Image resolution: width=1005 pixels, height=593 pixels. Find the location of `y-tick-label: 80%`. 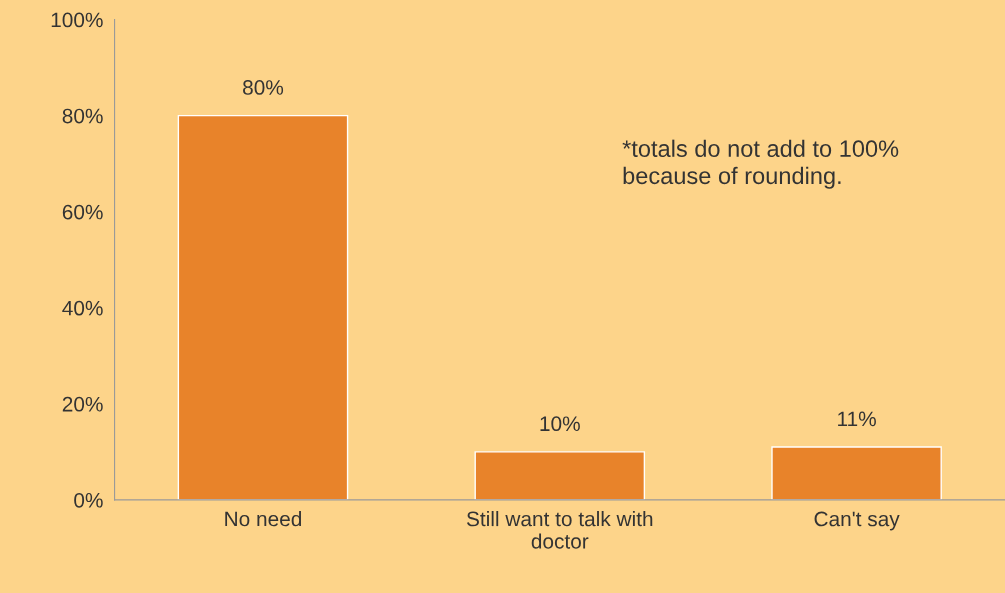

y-tick-label: 80% is located at coordinates (82, 116).